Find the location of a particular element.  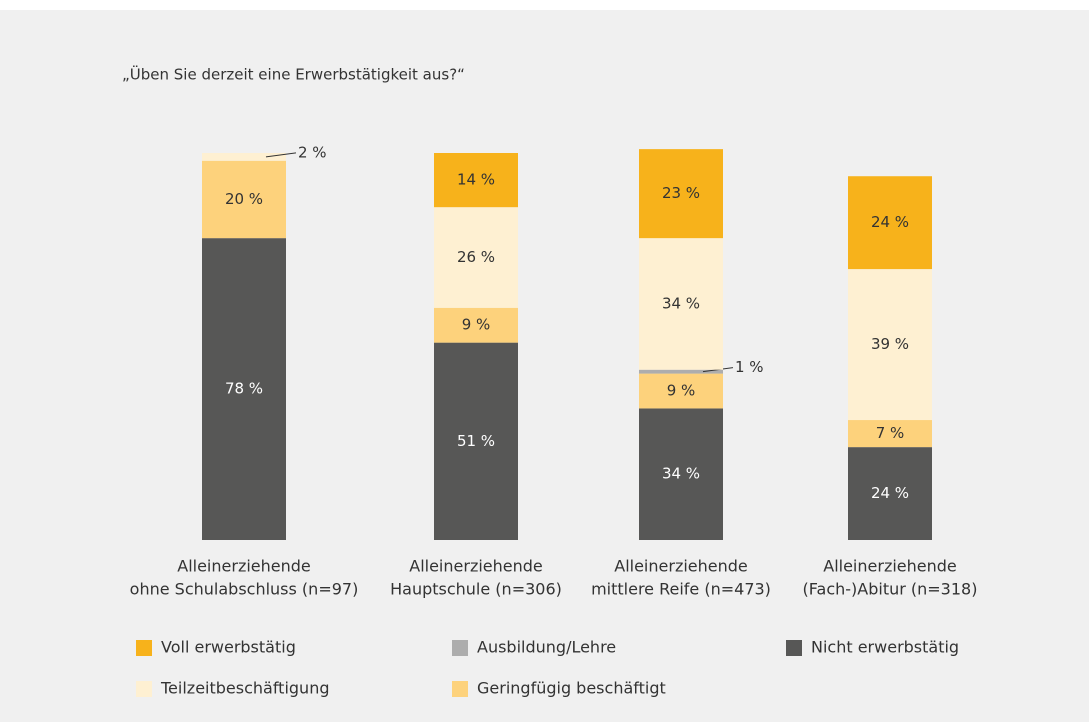

leader-line is located at coordinates (281, 155).